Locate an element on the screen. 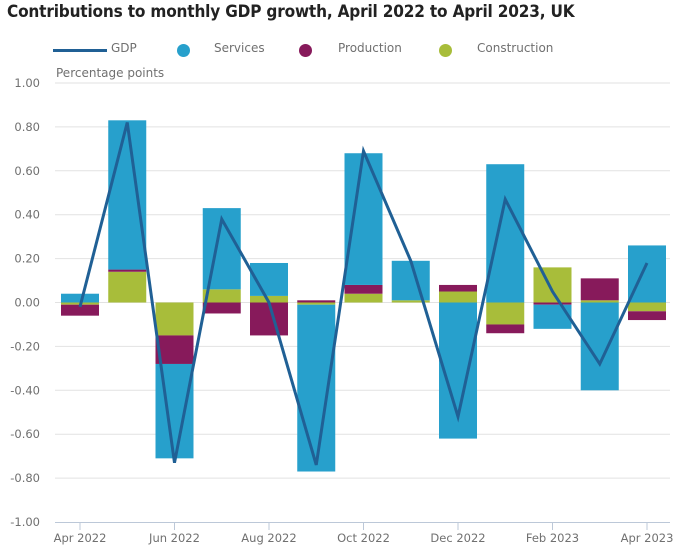 The height and width of the screenshot is (558, 683). x-tick-label: Aug 2022 is located at coordinates (268, 538).